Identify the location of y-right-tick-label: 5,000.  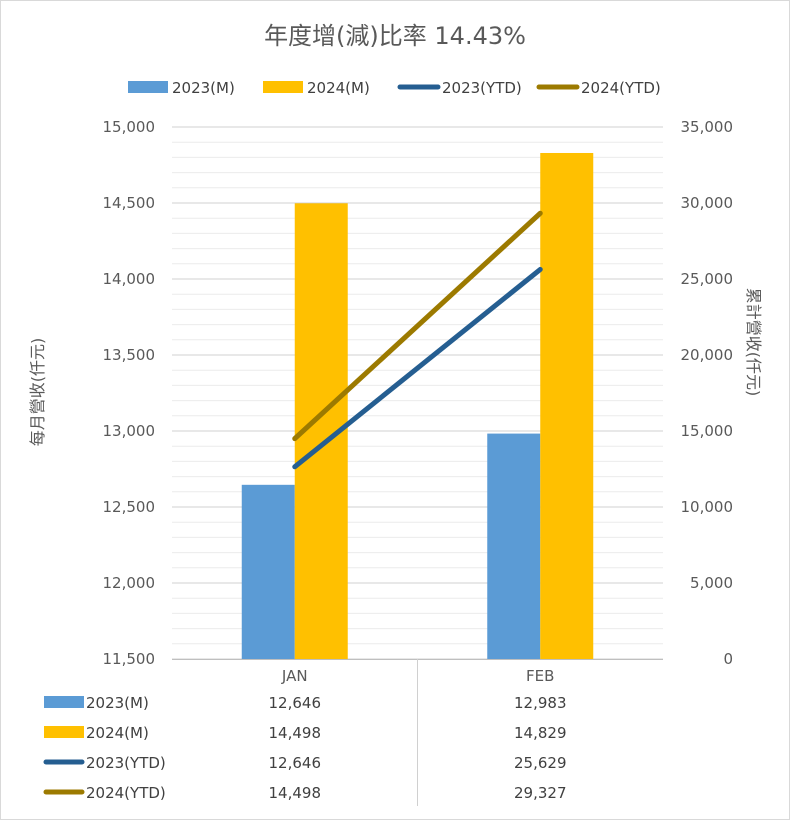
(711, 583).